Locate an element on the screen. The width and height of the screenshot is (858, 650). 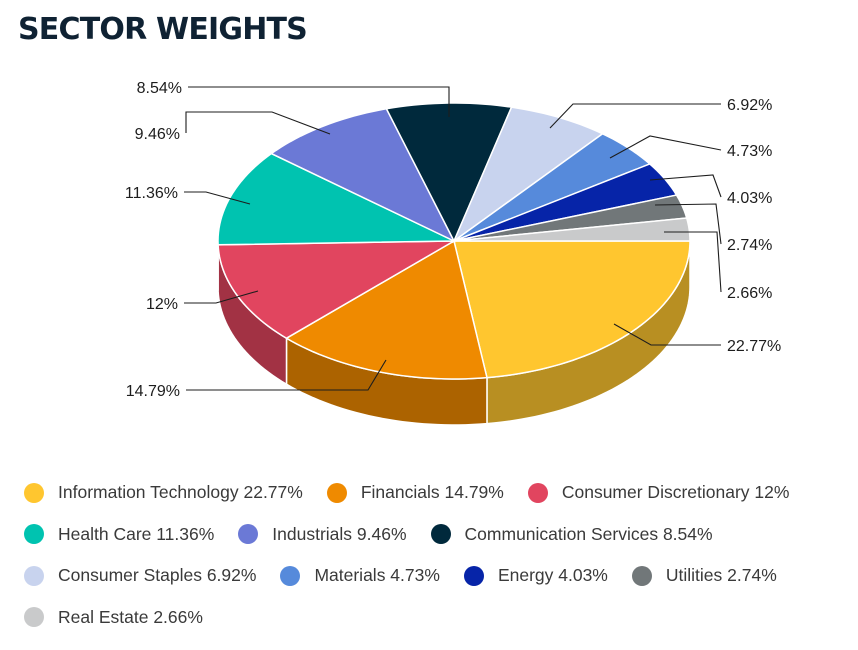
legend-label: Real Estate 2.66% is located at coordinates (130, 616).